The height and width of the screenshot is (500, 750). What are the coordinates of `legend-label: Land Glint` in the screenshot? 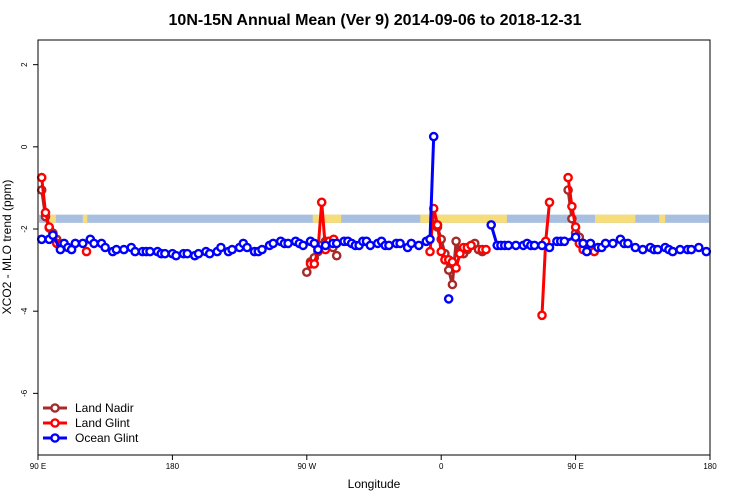 It's located at (102, 423).